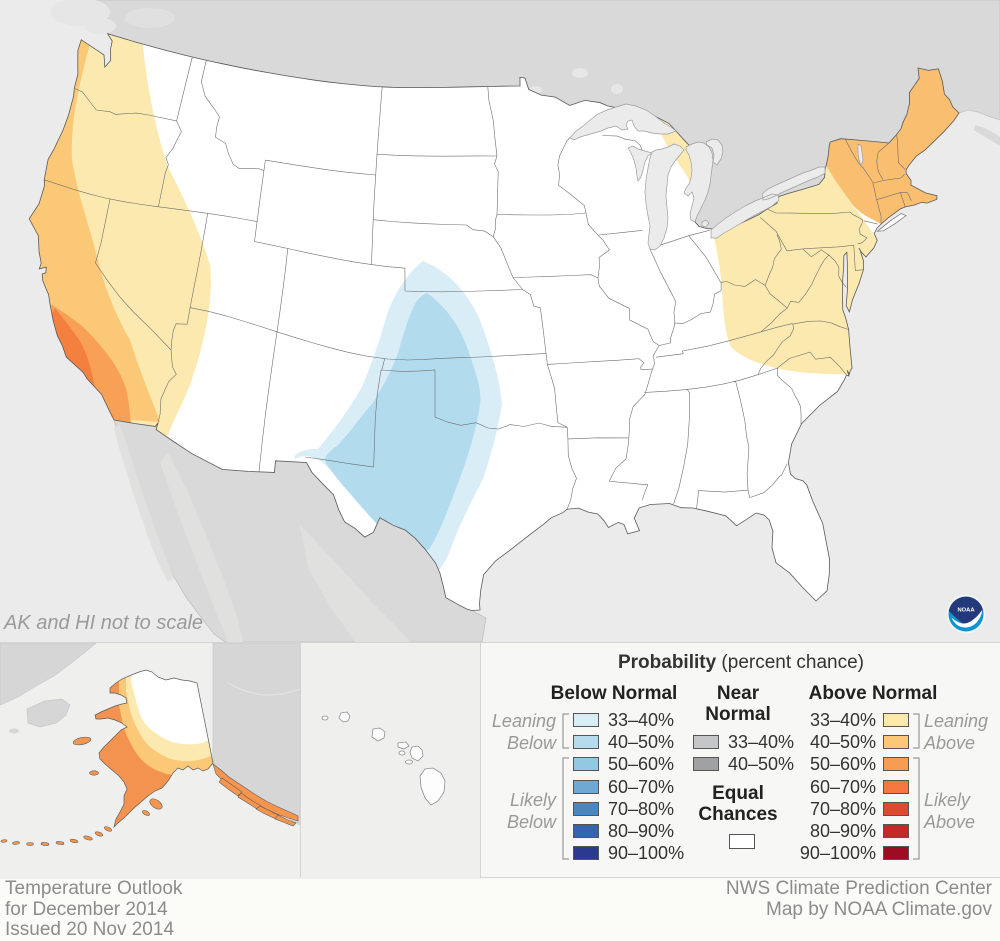 The height and width of the screenshot is (941, 1000). I want to click on svg-text: NOAA, so click(966, 611).